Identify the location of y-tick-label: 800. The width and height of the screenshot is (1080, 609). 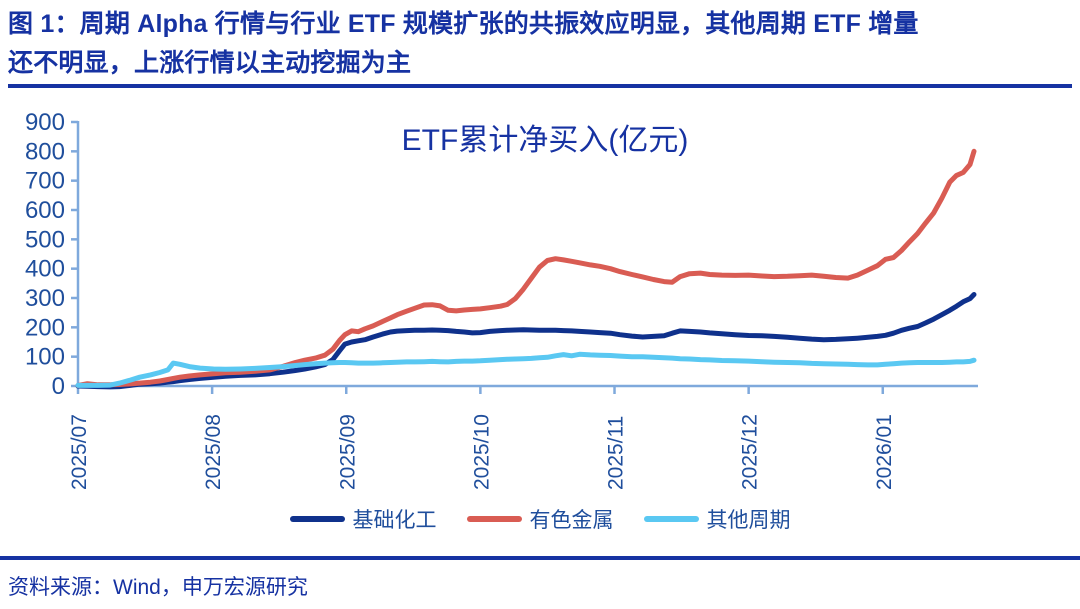
(45, 151).